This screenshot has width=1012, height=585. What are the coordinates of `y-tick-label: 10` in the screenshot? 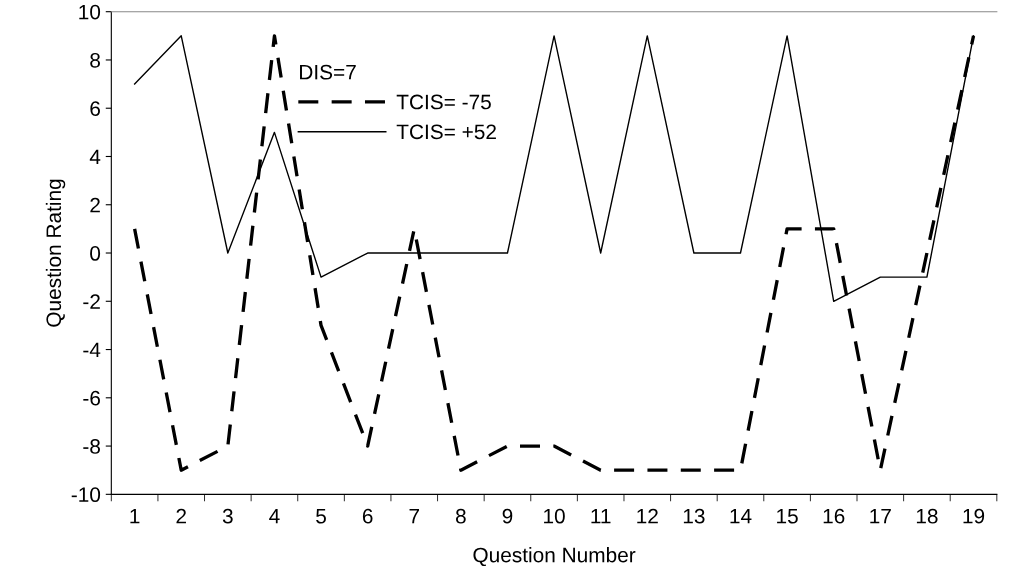 It's located at (90, 12).